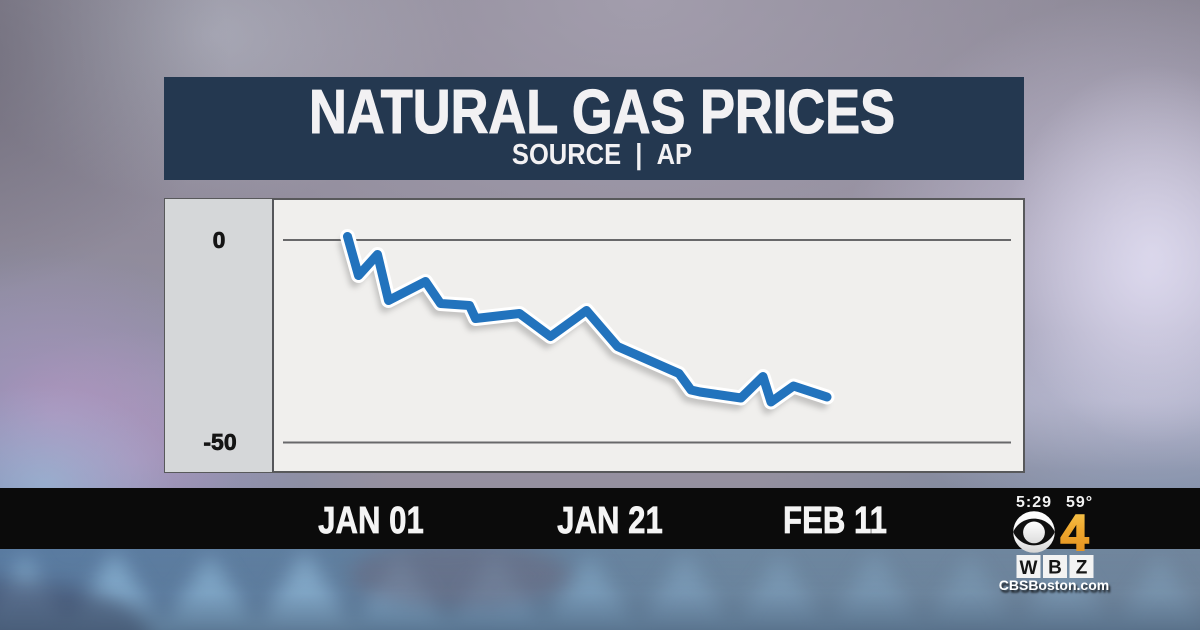  I want to click on svg-text: W, so click(1029, 568).